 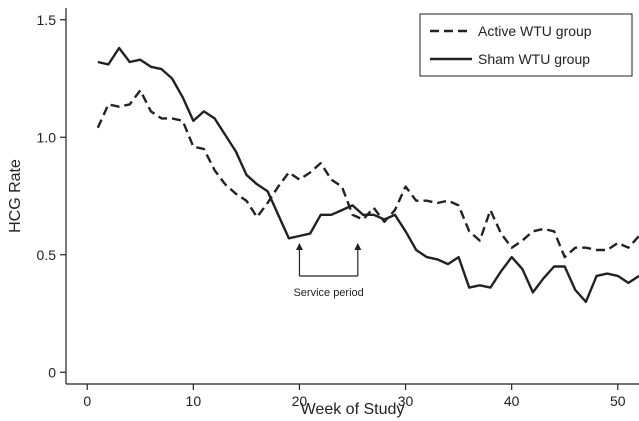 I want to click on service-period-label: Service period, so click(x=328, y=293).